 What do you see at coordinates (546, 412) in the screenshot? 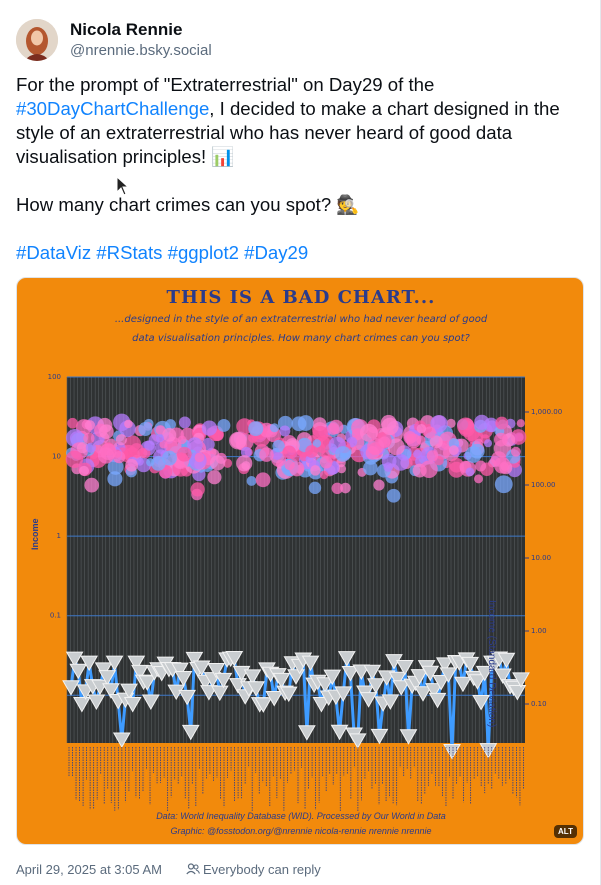
I see `y-right-tick: 1,000.00` at bounding box center [546, 412].